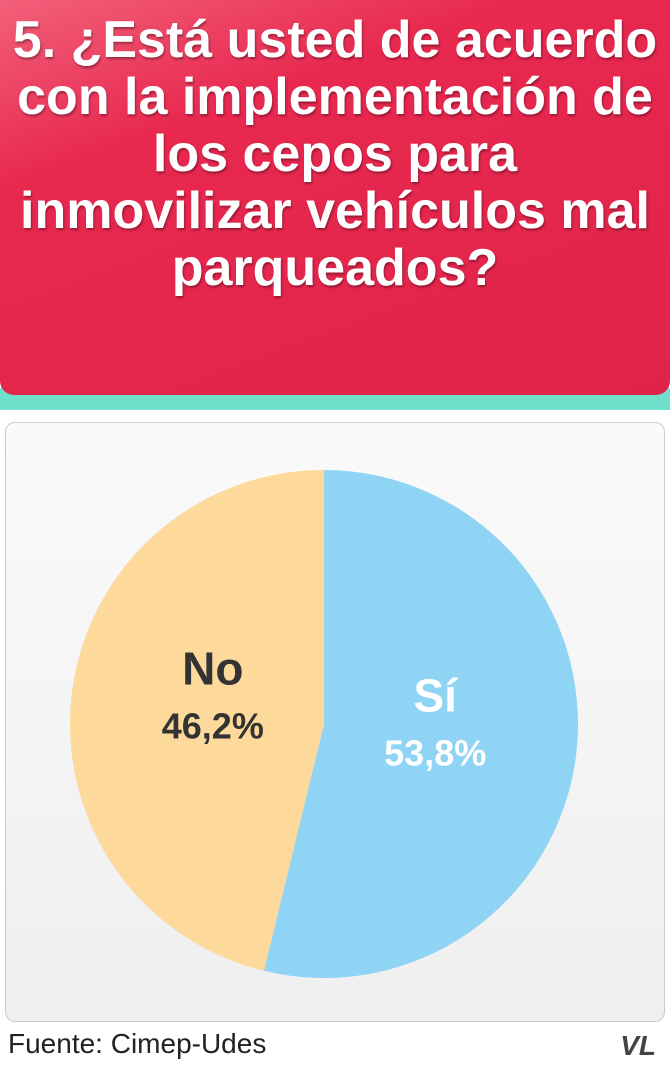  What do you see at coordinates (436, 695) in the screenshot?
I see `slice-category-label: Sí` at bounding box center [436, 695].